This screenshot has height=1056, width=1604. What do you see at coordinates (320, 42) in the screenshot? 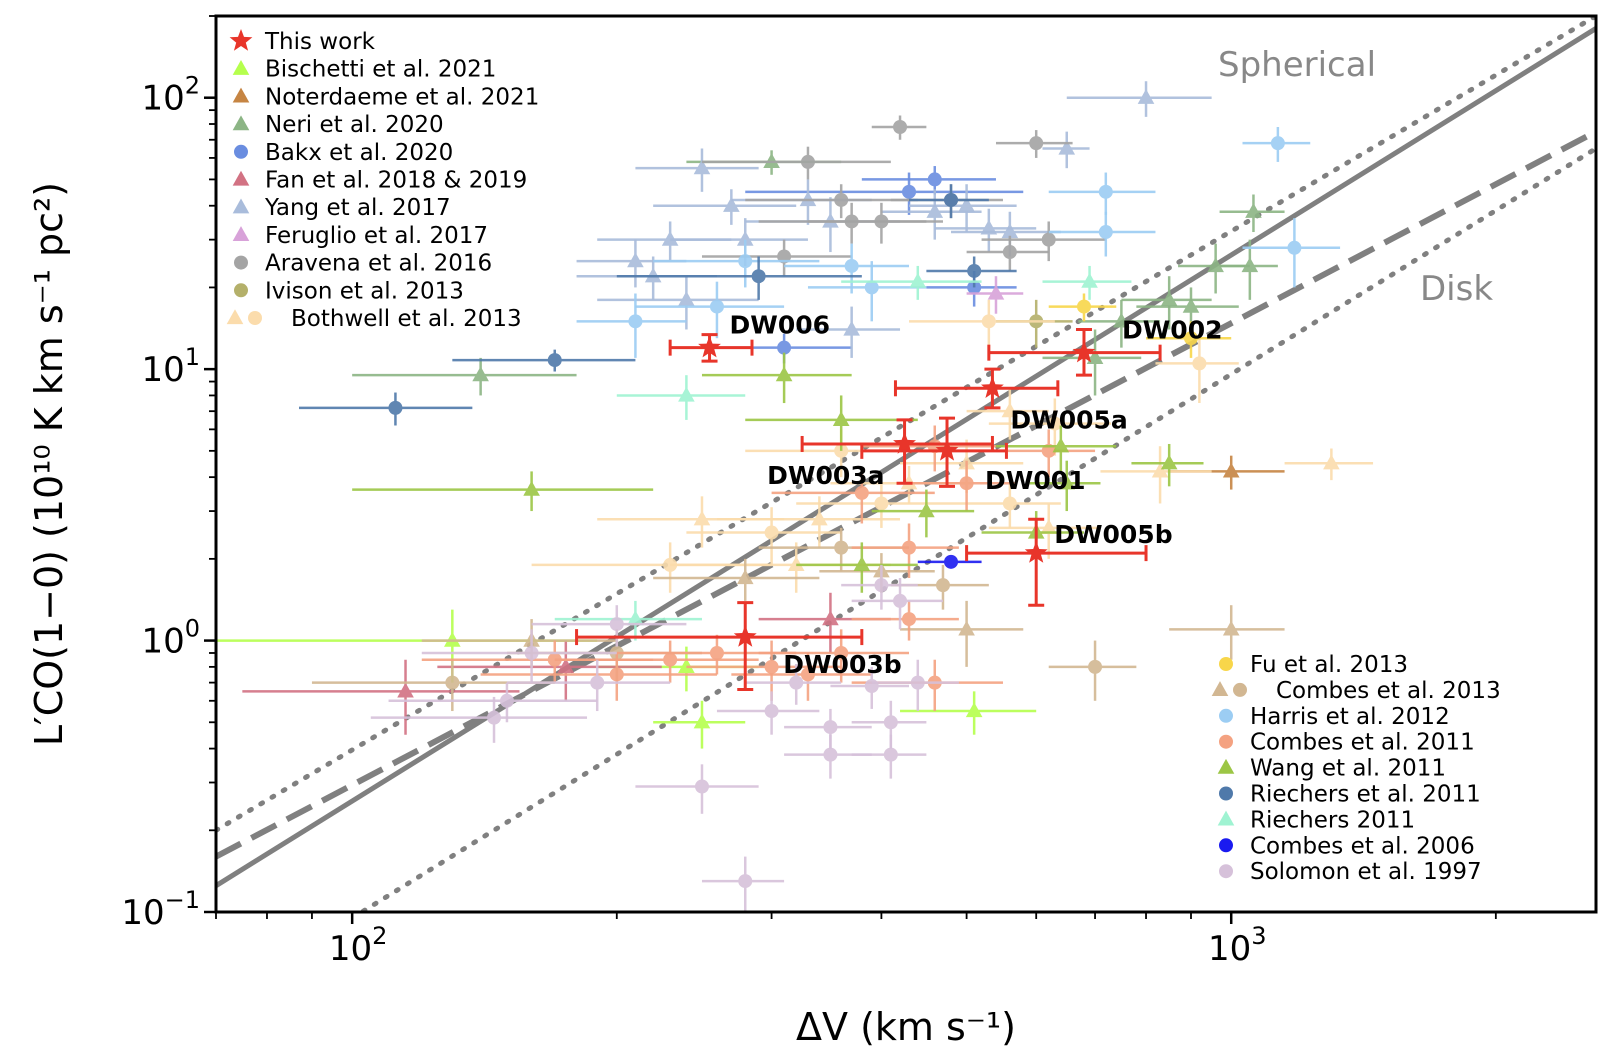
I see `legend-label: This work` at bounding box center [320, 42].